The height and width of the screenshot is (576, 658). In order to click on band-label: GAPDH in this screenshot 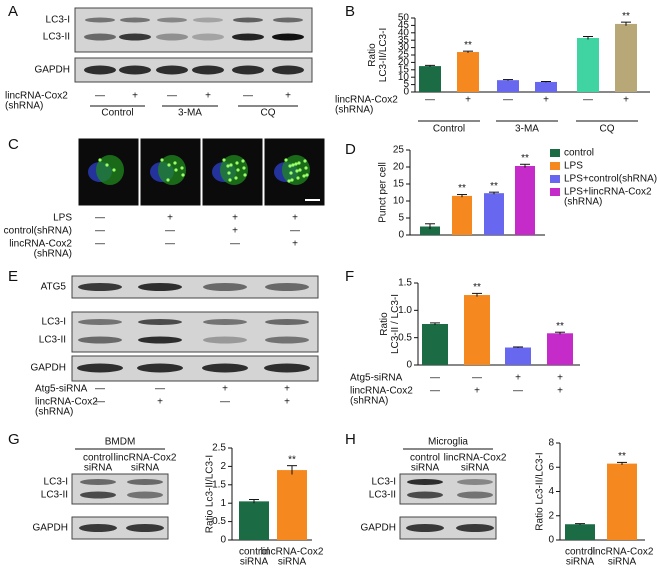, I will do `click(48, 368)`.